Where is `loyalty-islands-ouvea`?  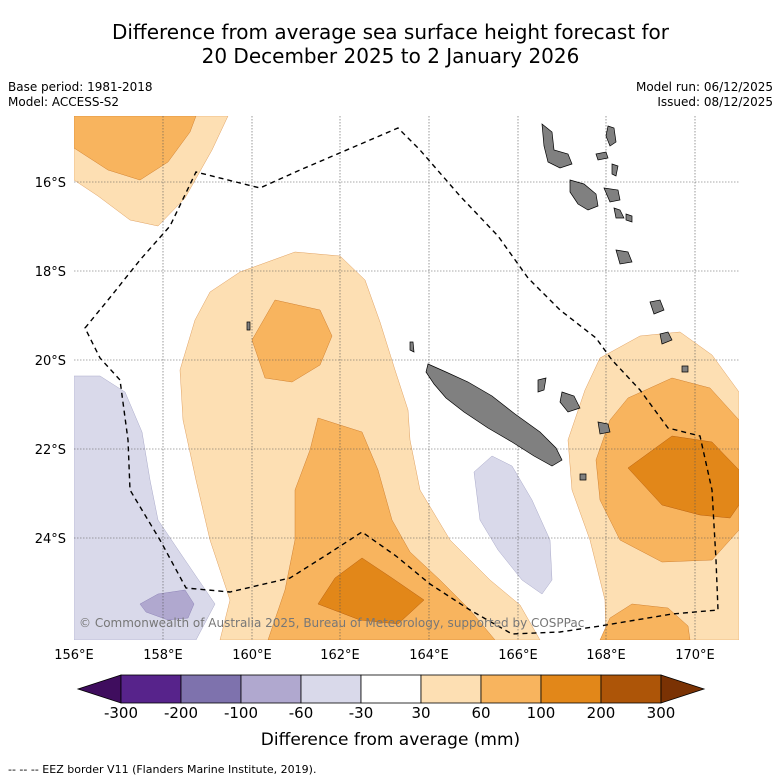
loyalty-islands-ouvea is located at coordinates (542, 385).